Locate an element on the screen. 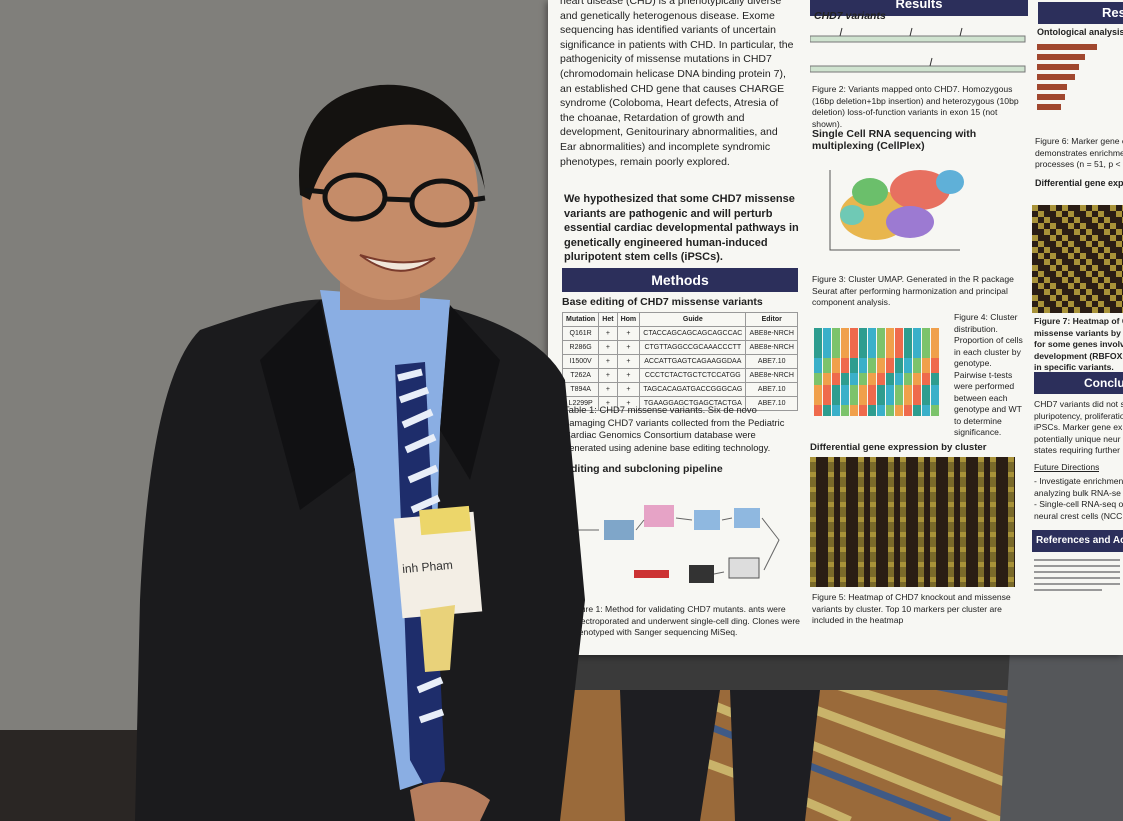 The width and height of the screenshot is (1123, 821). badge-ribbon is located at coordinates (445, 520).